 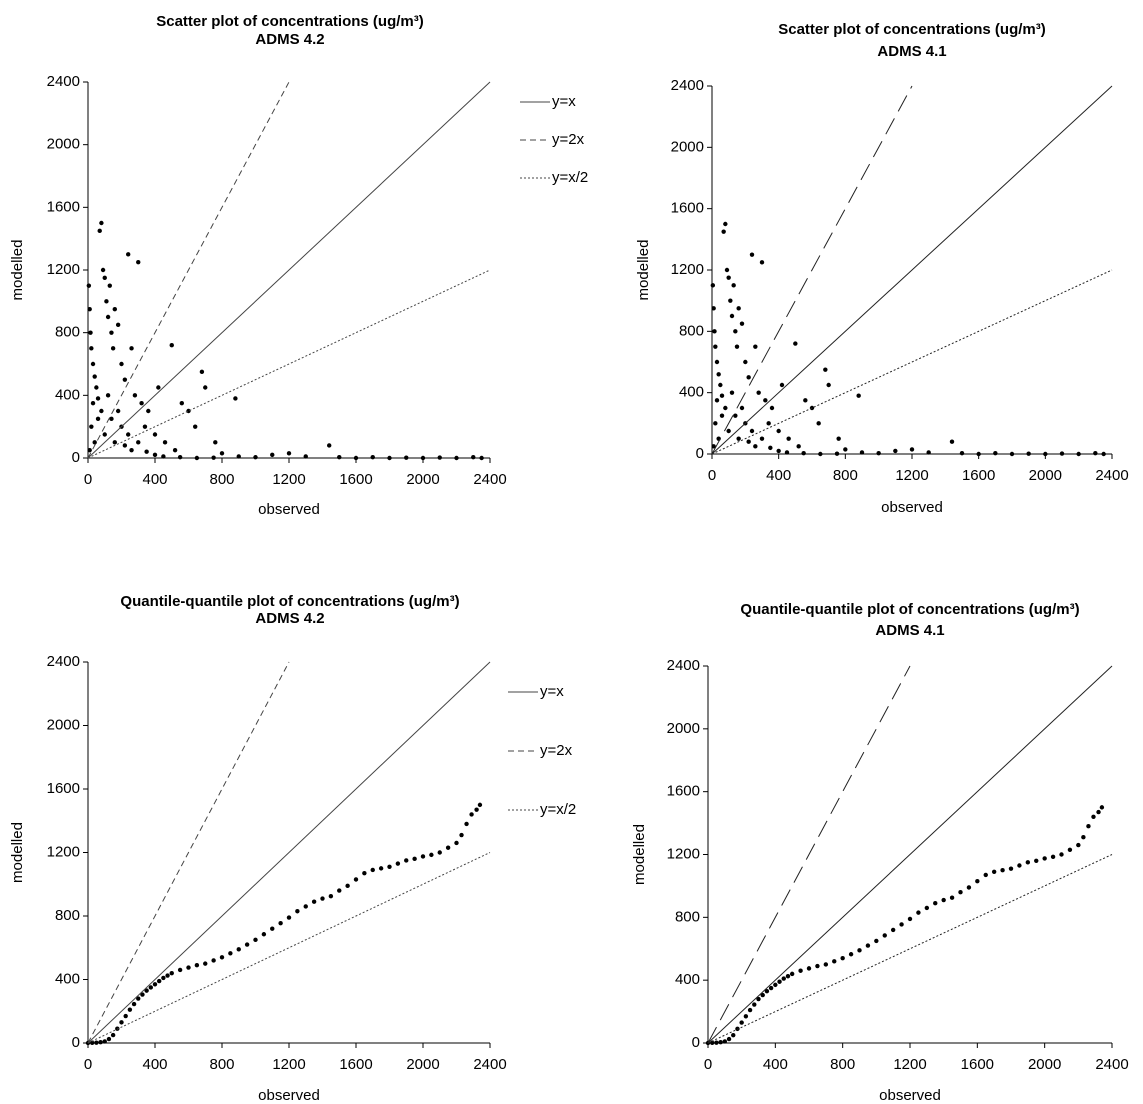 I want to click on x-tick-label: 1600, so click(x=977, y=1064).